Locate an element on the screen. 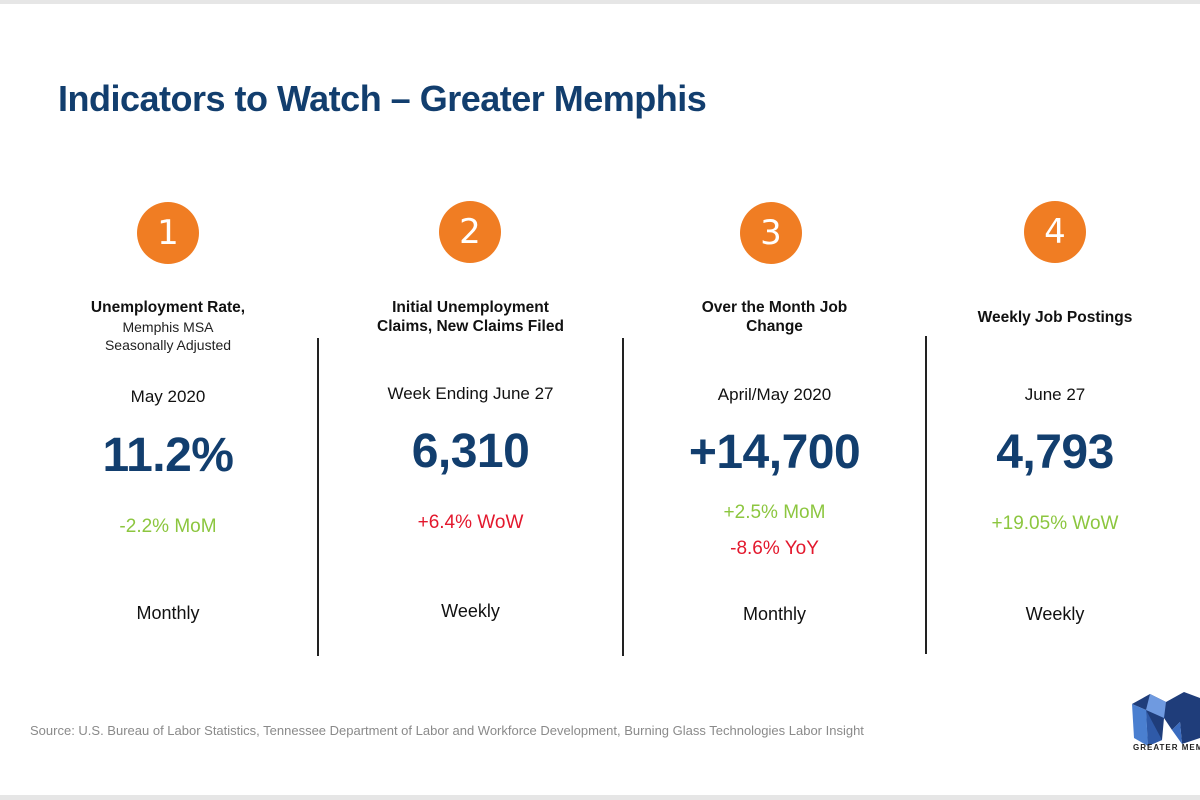 This screenshot has width=1200, height=800. indicator-change: +19.05% WoW is located at coordinates (1055, 523).